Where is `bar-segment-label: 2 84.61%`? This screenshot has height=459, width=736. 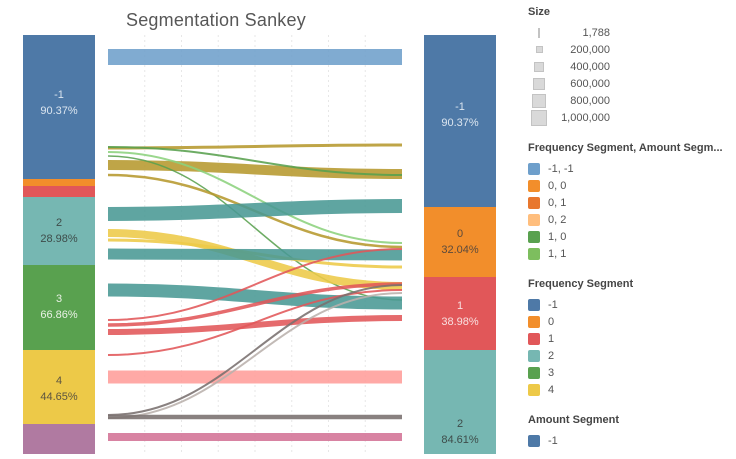 bar-segment-label: 2 84.61% is located at coordinates (460, 432).